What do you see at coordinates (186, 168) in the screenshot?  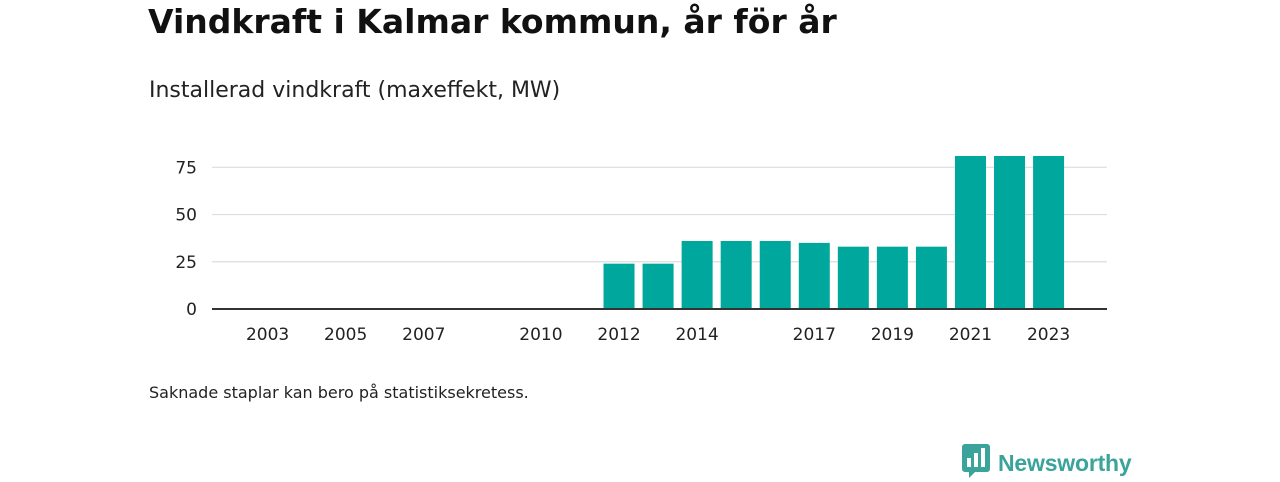 I see `y-tick-label-75: 75` at bounding box center [186, 168].